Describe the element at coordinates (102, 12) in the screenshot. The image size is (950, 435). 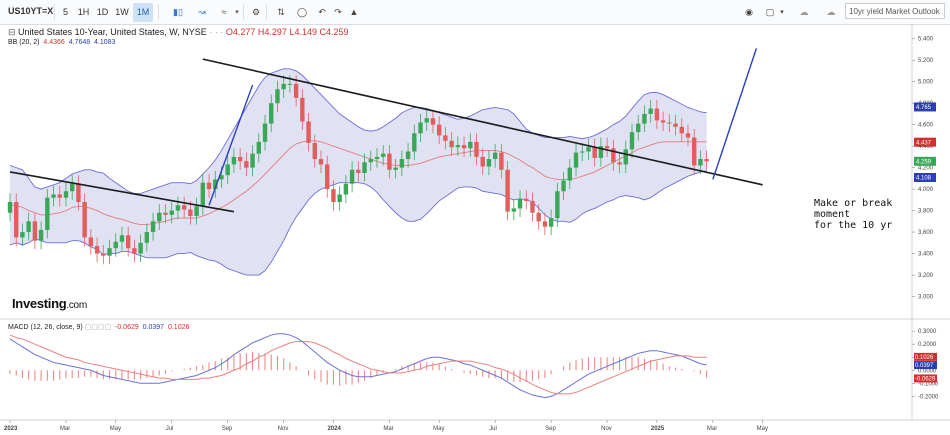
I see `interval-1d-button: 1D` at that location.